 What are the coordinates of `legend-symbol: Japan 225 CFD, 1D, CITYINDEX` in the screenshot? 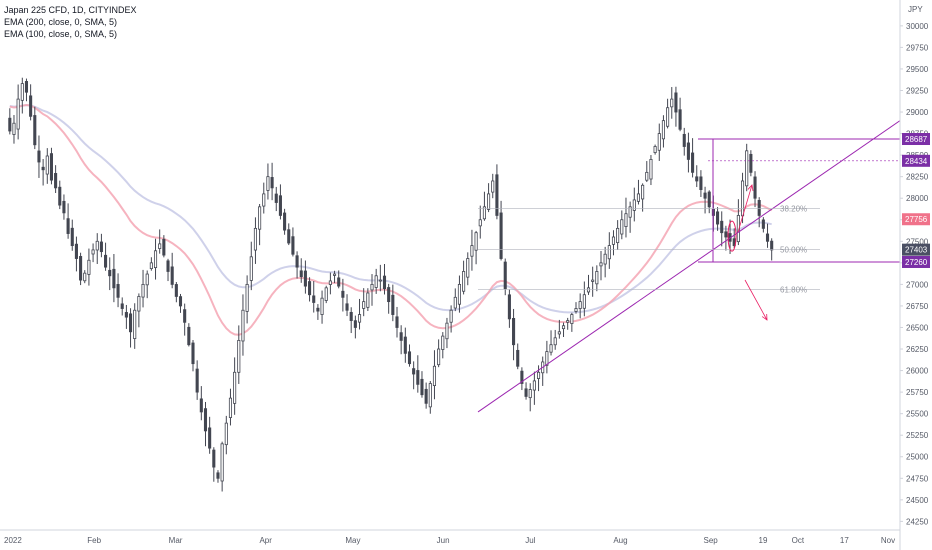 It's located at (70, 10).